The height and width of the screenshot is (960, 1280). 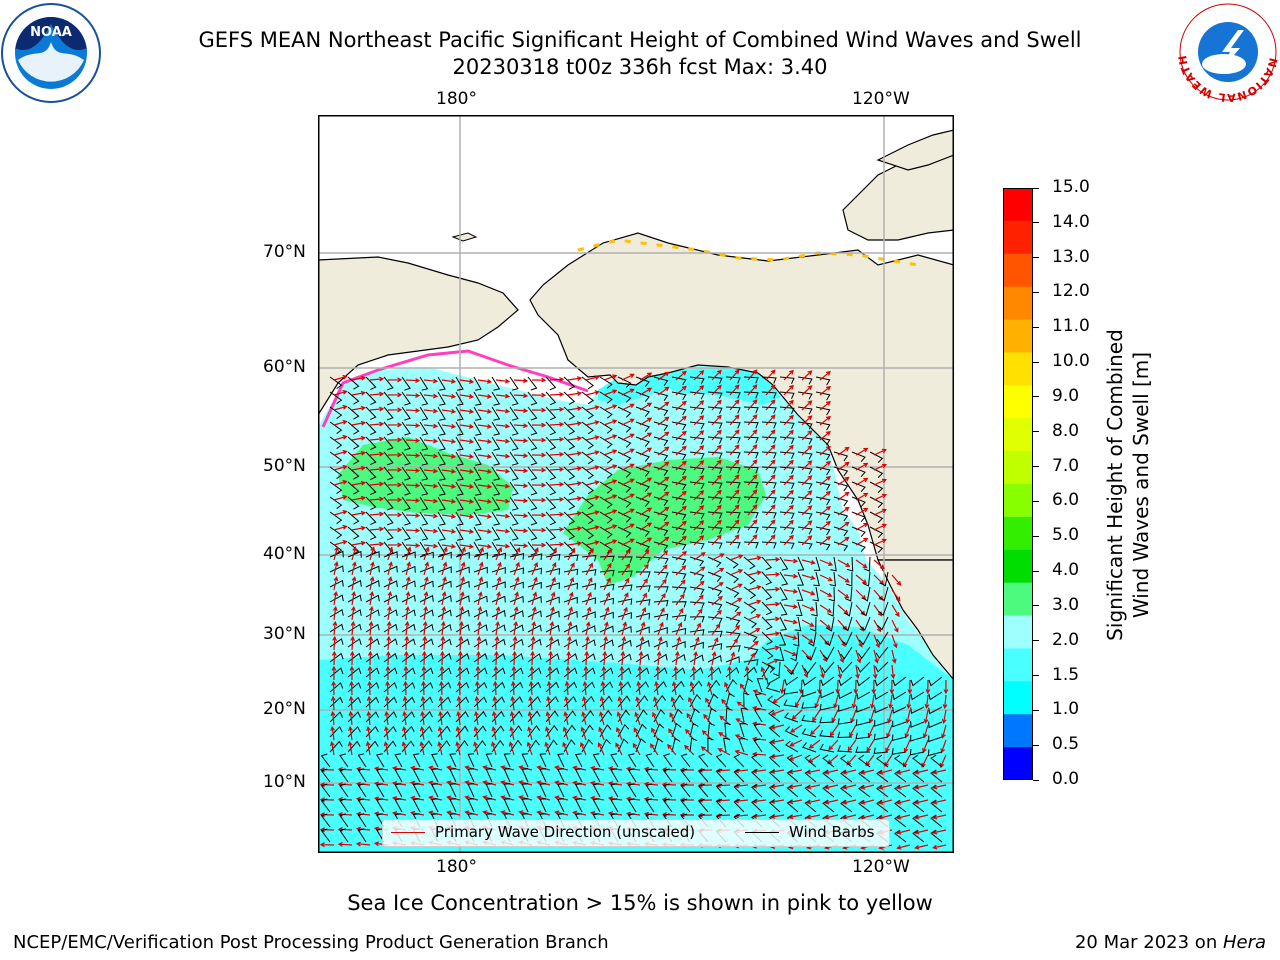 What do you see at coordinates (284, 554) in the screenshot?
I see `lat-label-40n: 40°N` at bounding box center [284, 554].